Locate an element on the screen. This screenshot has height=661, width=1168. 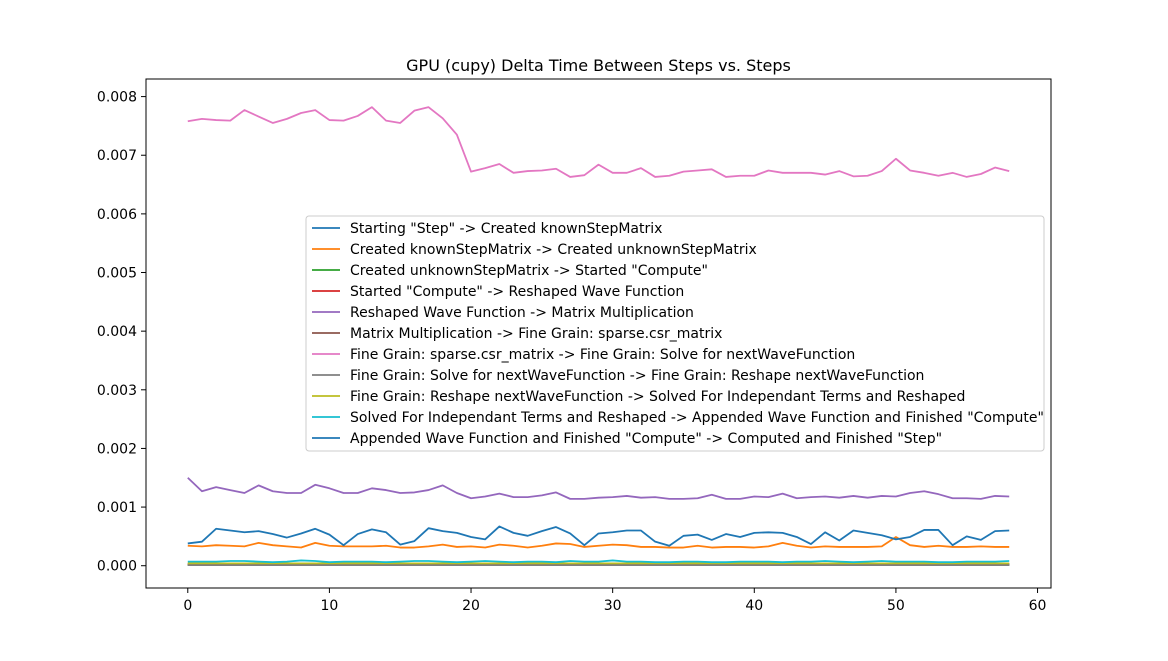
y-tick-label: 0.007 is located at coordinates (117, 156).